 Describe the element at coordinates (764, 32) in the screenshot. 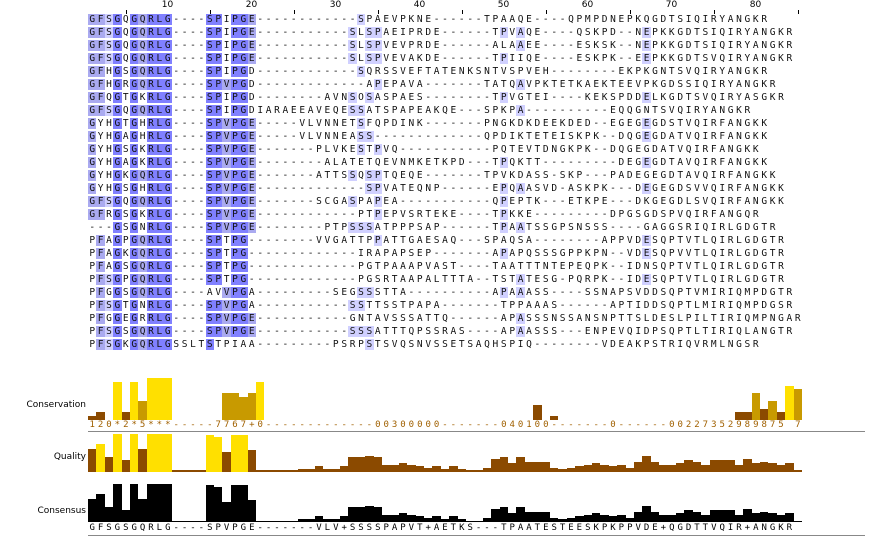

I see `residue: N` at that location.